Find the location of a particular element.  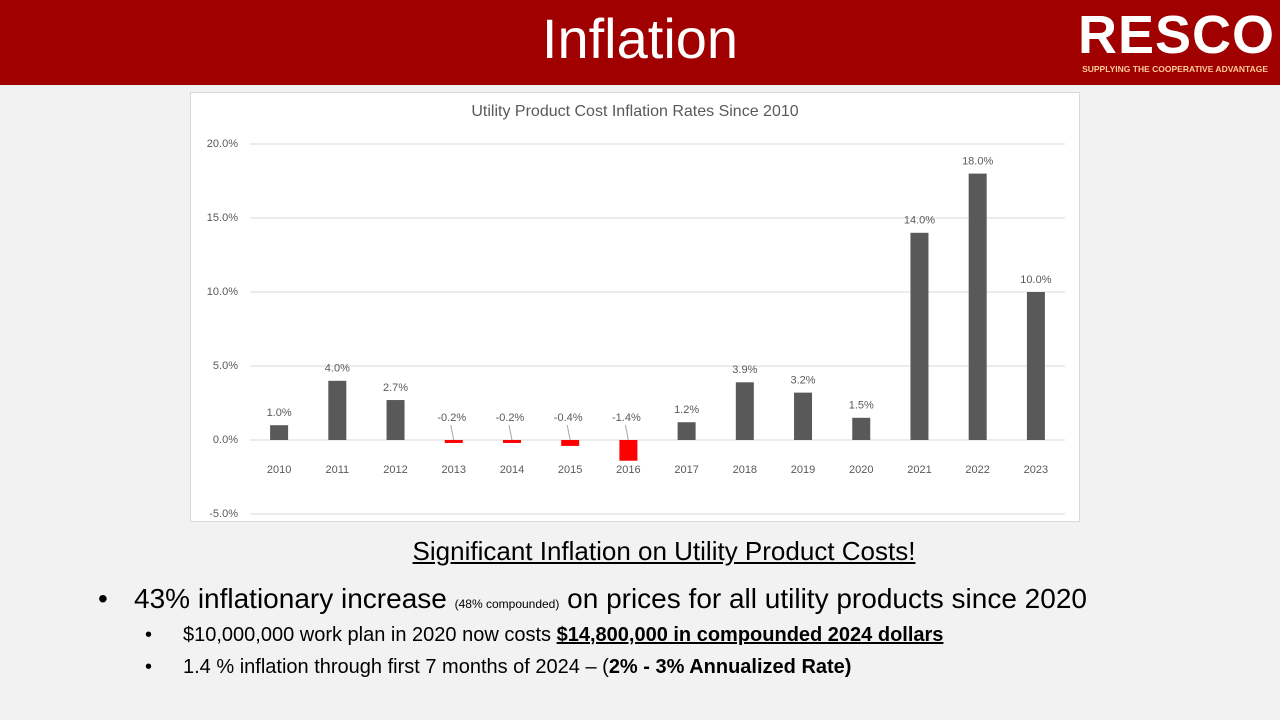

sub-bullet-text: $10,000,000 work plan in 2020 now costs is located at coordinates (367, 635).